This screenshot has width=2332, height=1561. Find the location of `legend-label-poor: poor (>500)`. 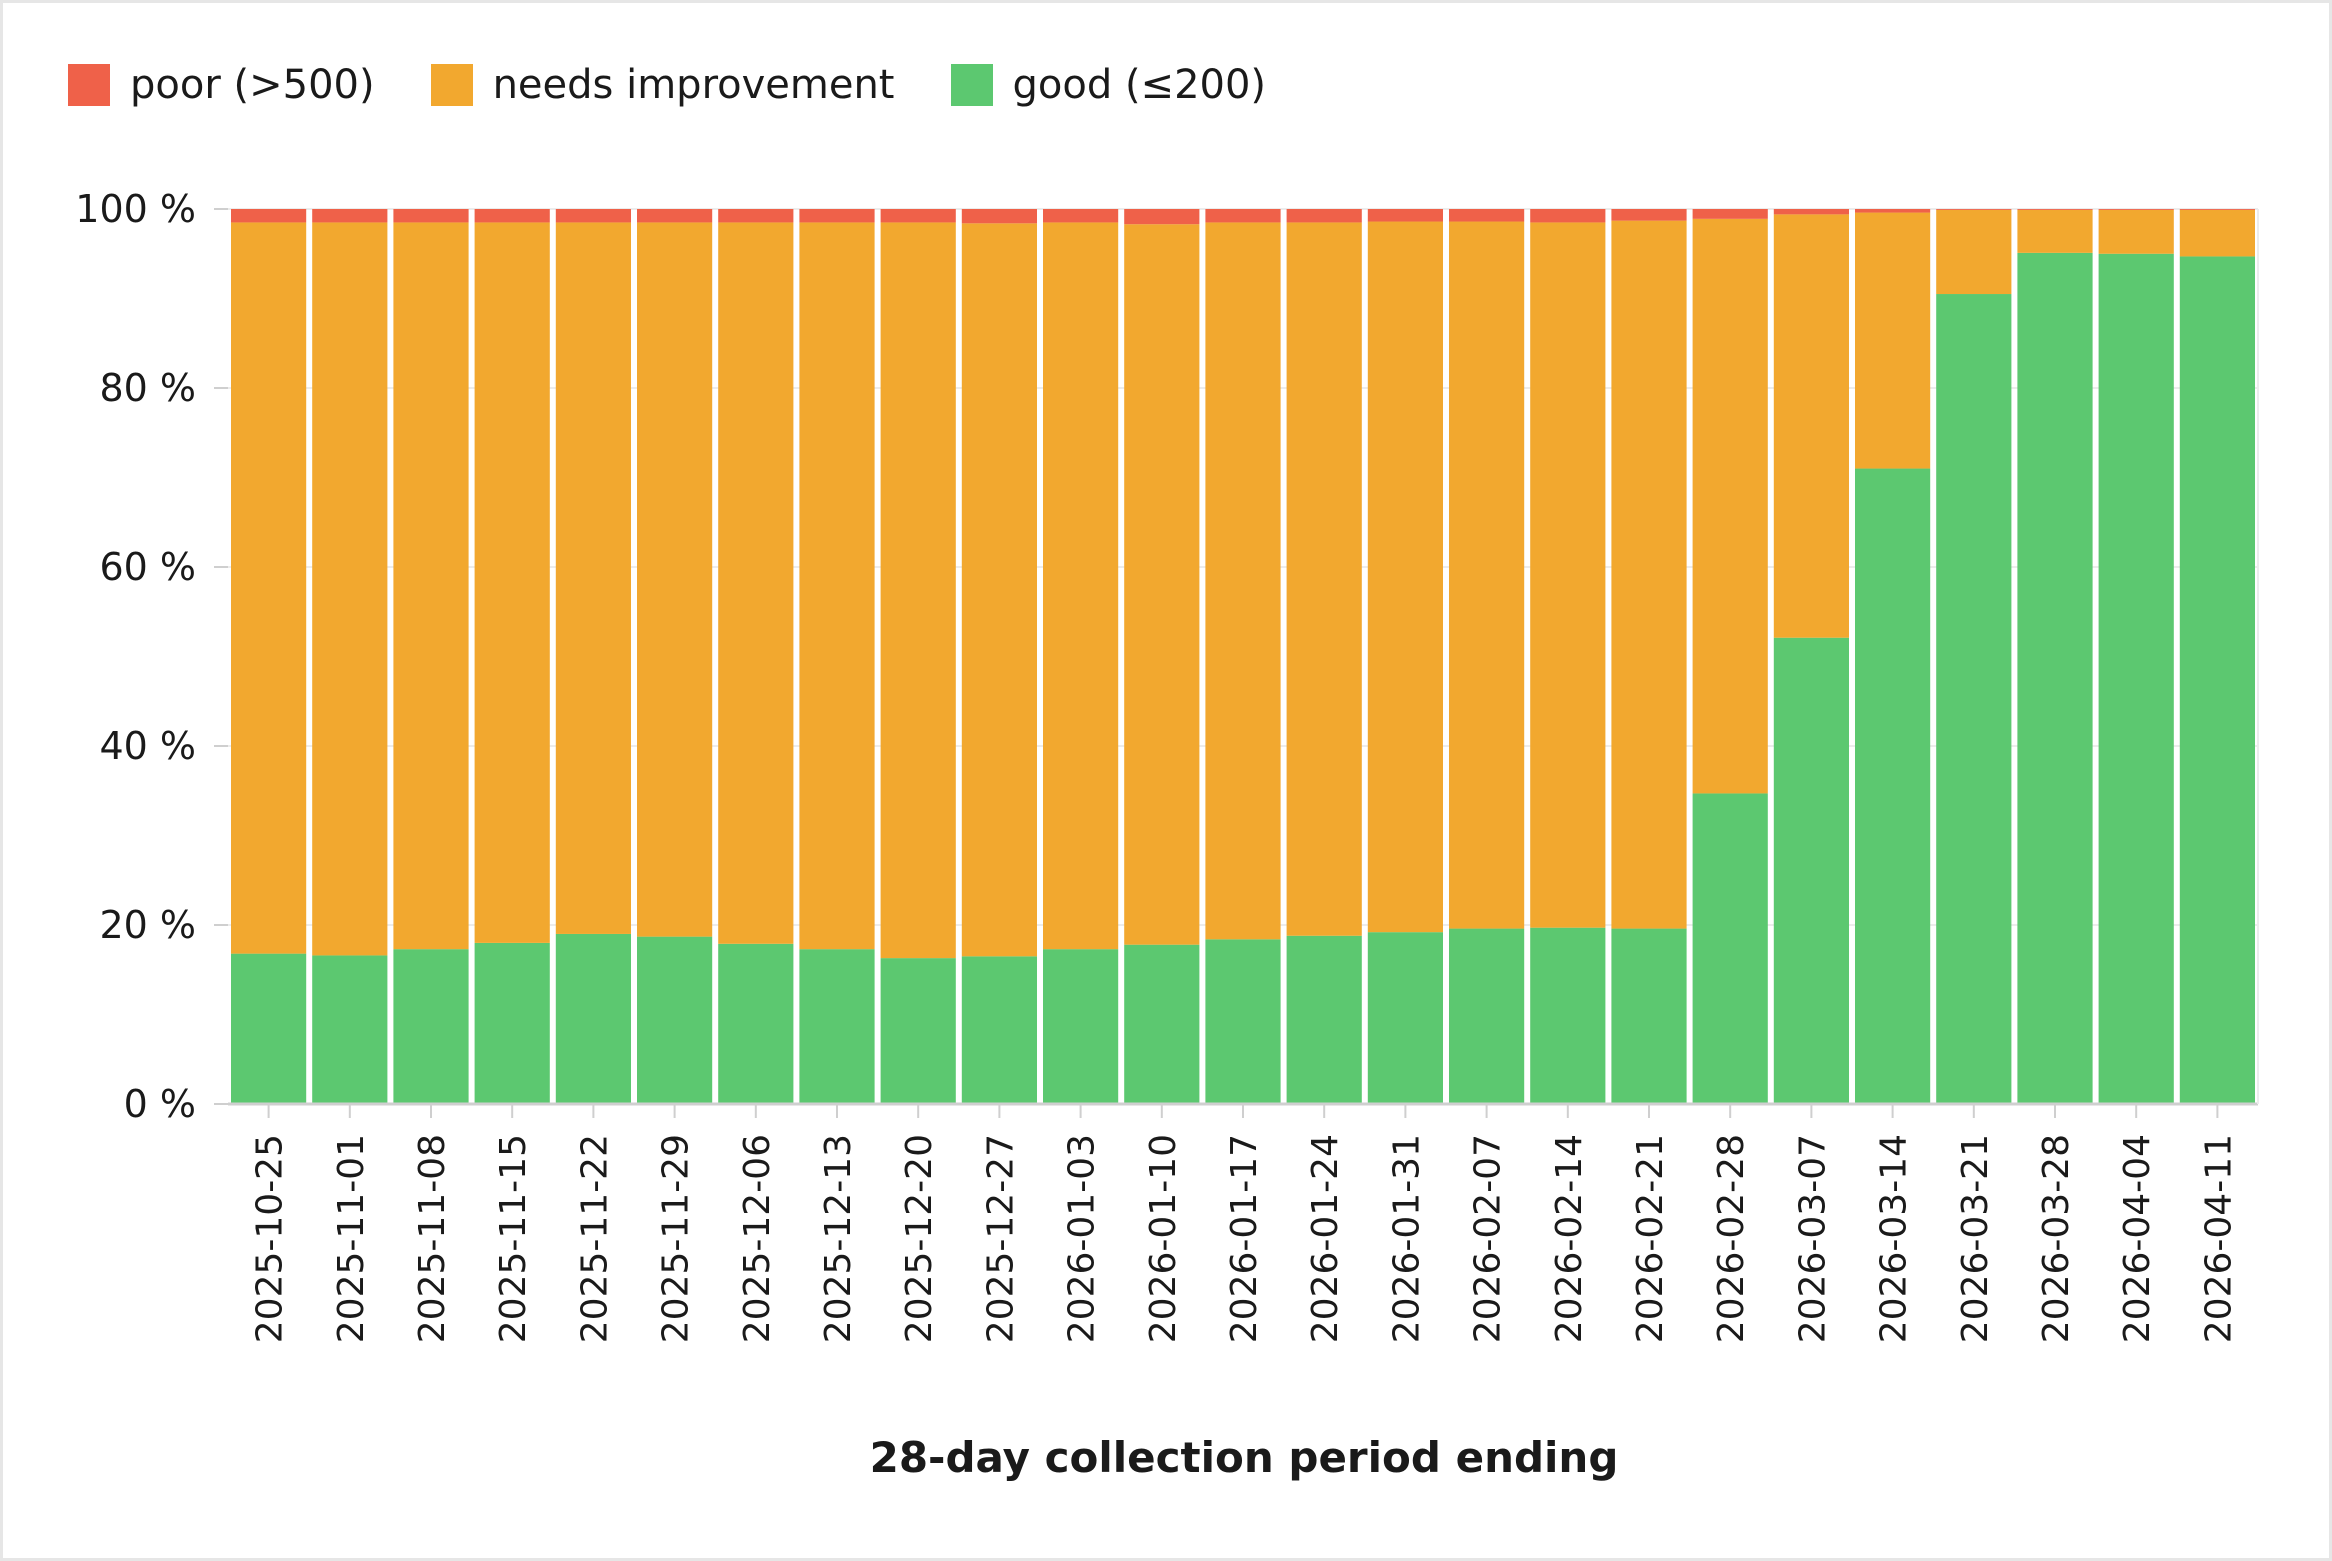

legend-label-poor: poor (>500) is located at coordinates (252, 85).